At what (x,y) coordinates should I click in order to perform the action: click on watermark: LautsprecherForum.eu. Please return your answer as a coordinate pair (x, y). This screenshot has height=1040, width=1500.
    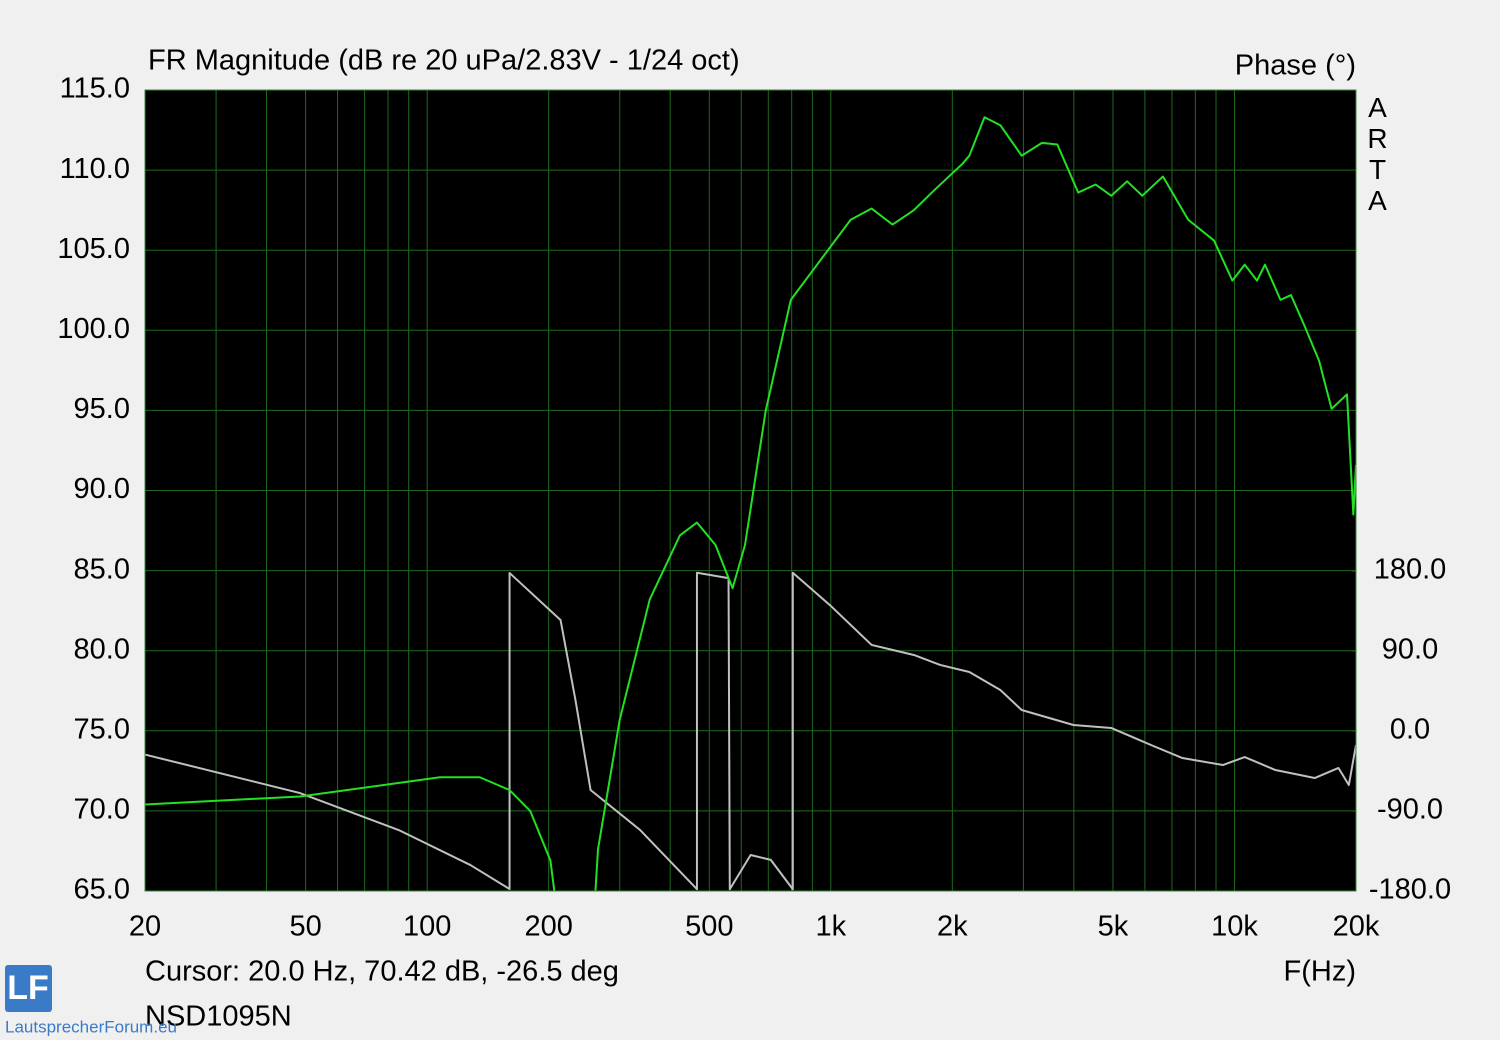
    Looking at the image, I should click on (91, 1026).